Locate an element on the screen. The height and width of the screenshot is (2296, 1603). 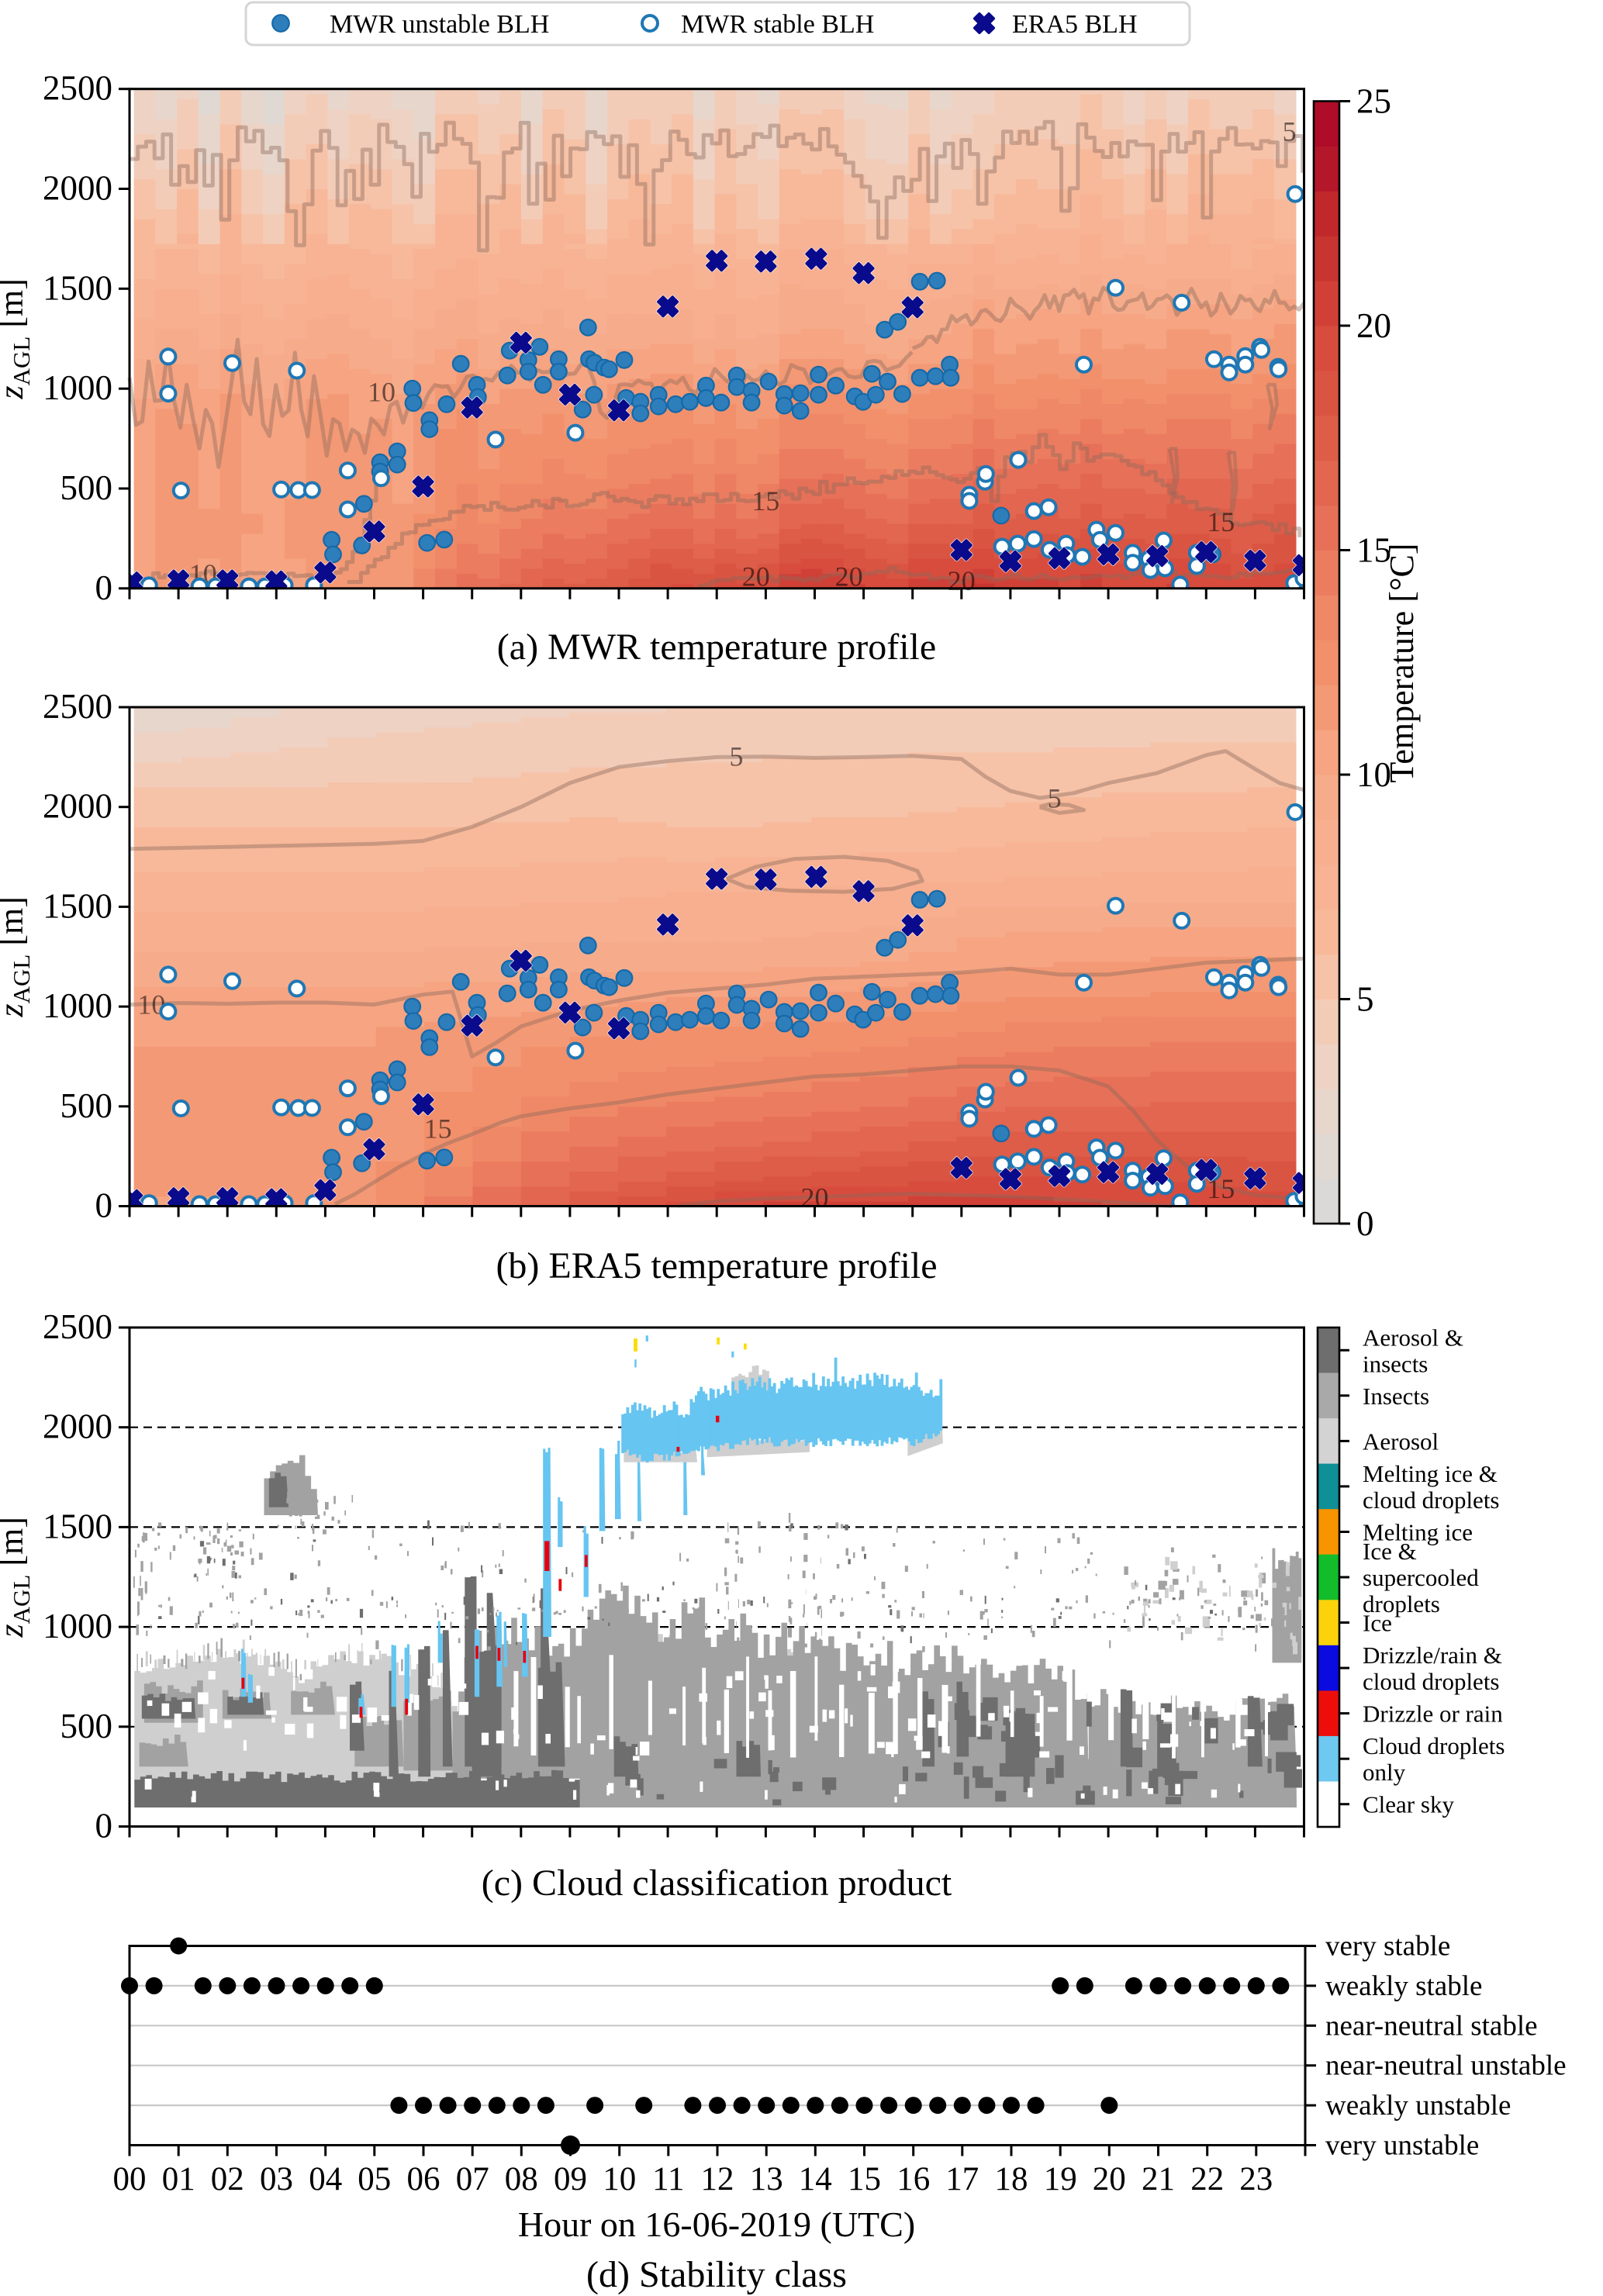
svg-text: 17 is located at coordinates (962, 2179).